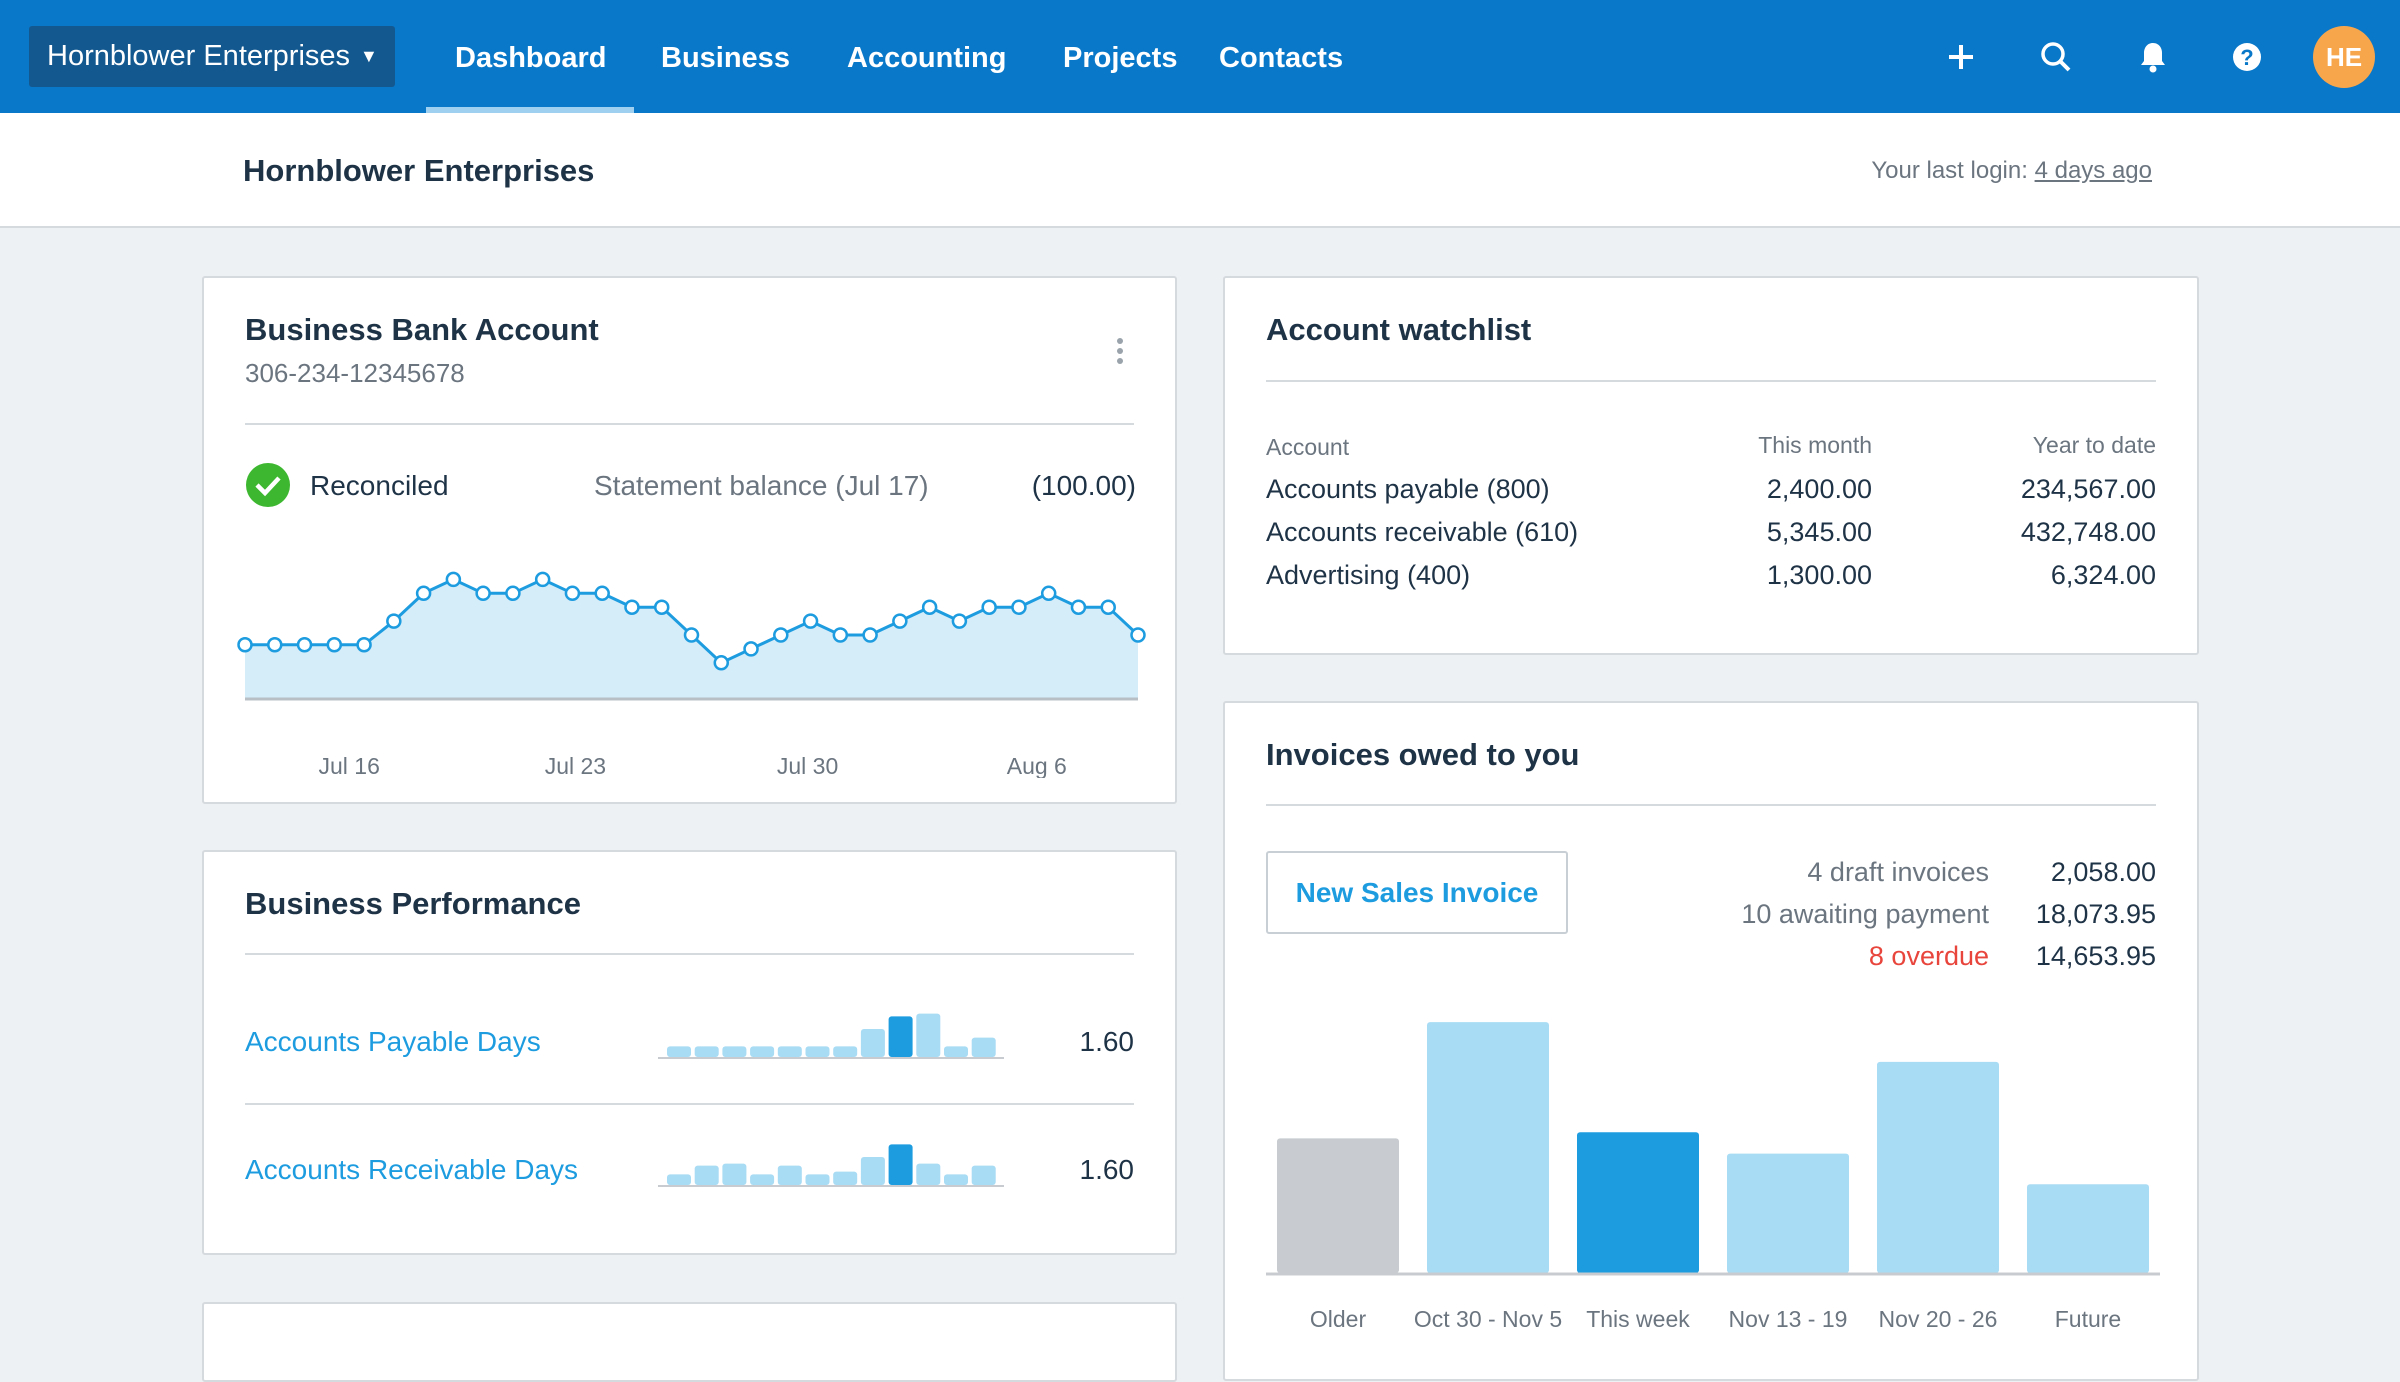 Image resolution: width=2400 pixels, height=1382 pixels. Describe the element at coordinates (348, 765) in the screenshot. I see `x-tick-label: Jul 16` at that location.